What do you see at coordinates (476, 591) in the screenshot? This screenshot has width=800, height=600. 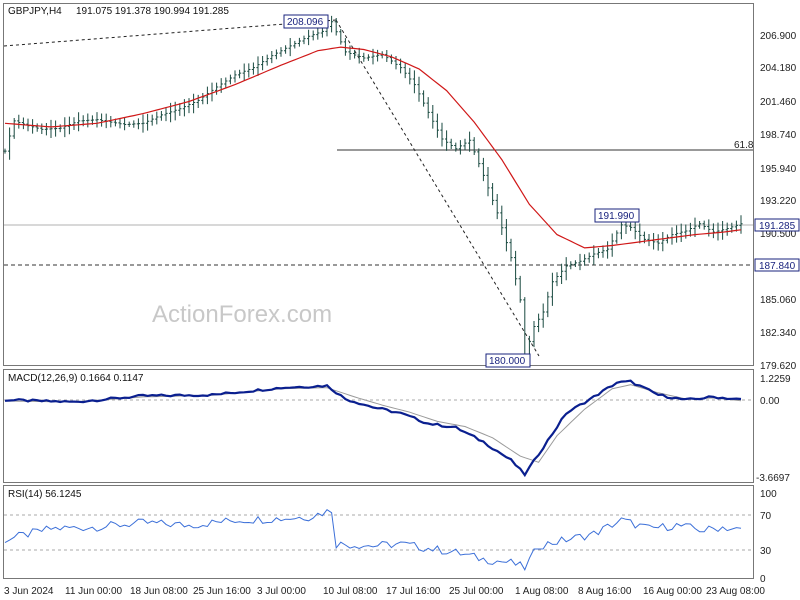 I see `x-tick-label: 25 Jul 00:00` at bounding box center [476, 591].